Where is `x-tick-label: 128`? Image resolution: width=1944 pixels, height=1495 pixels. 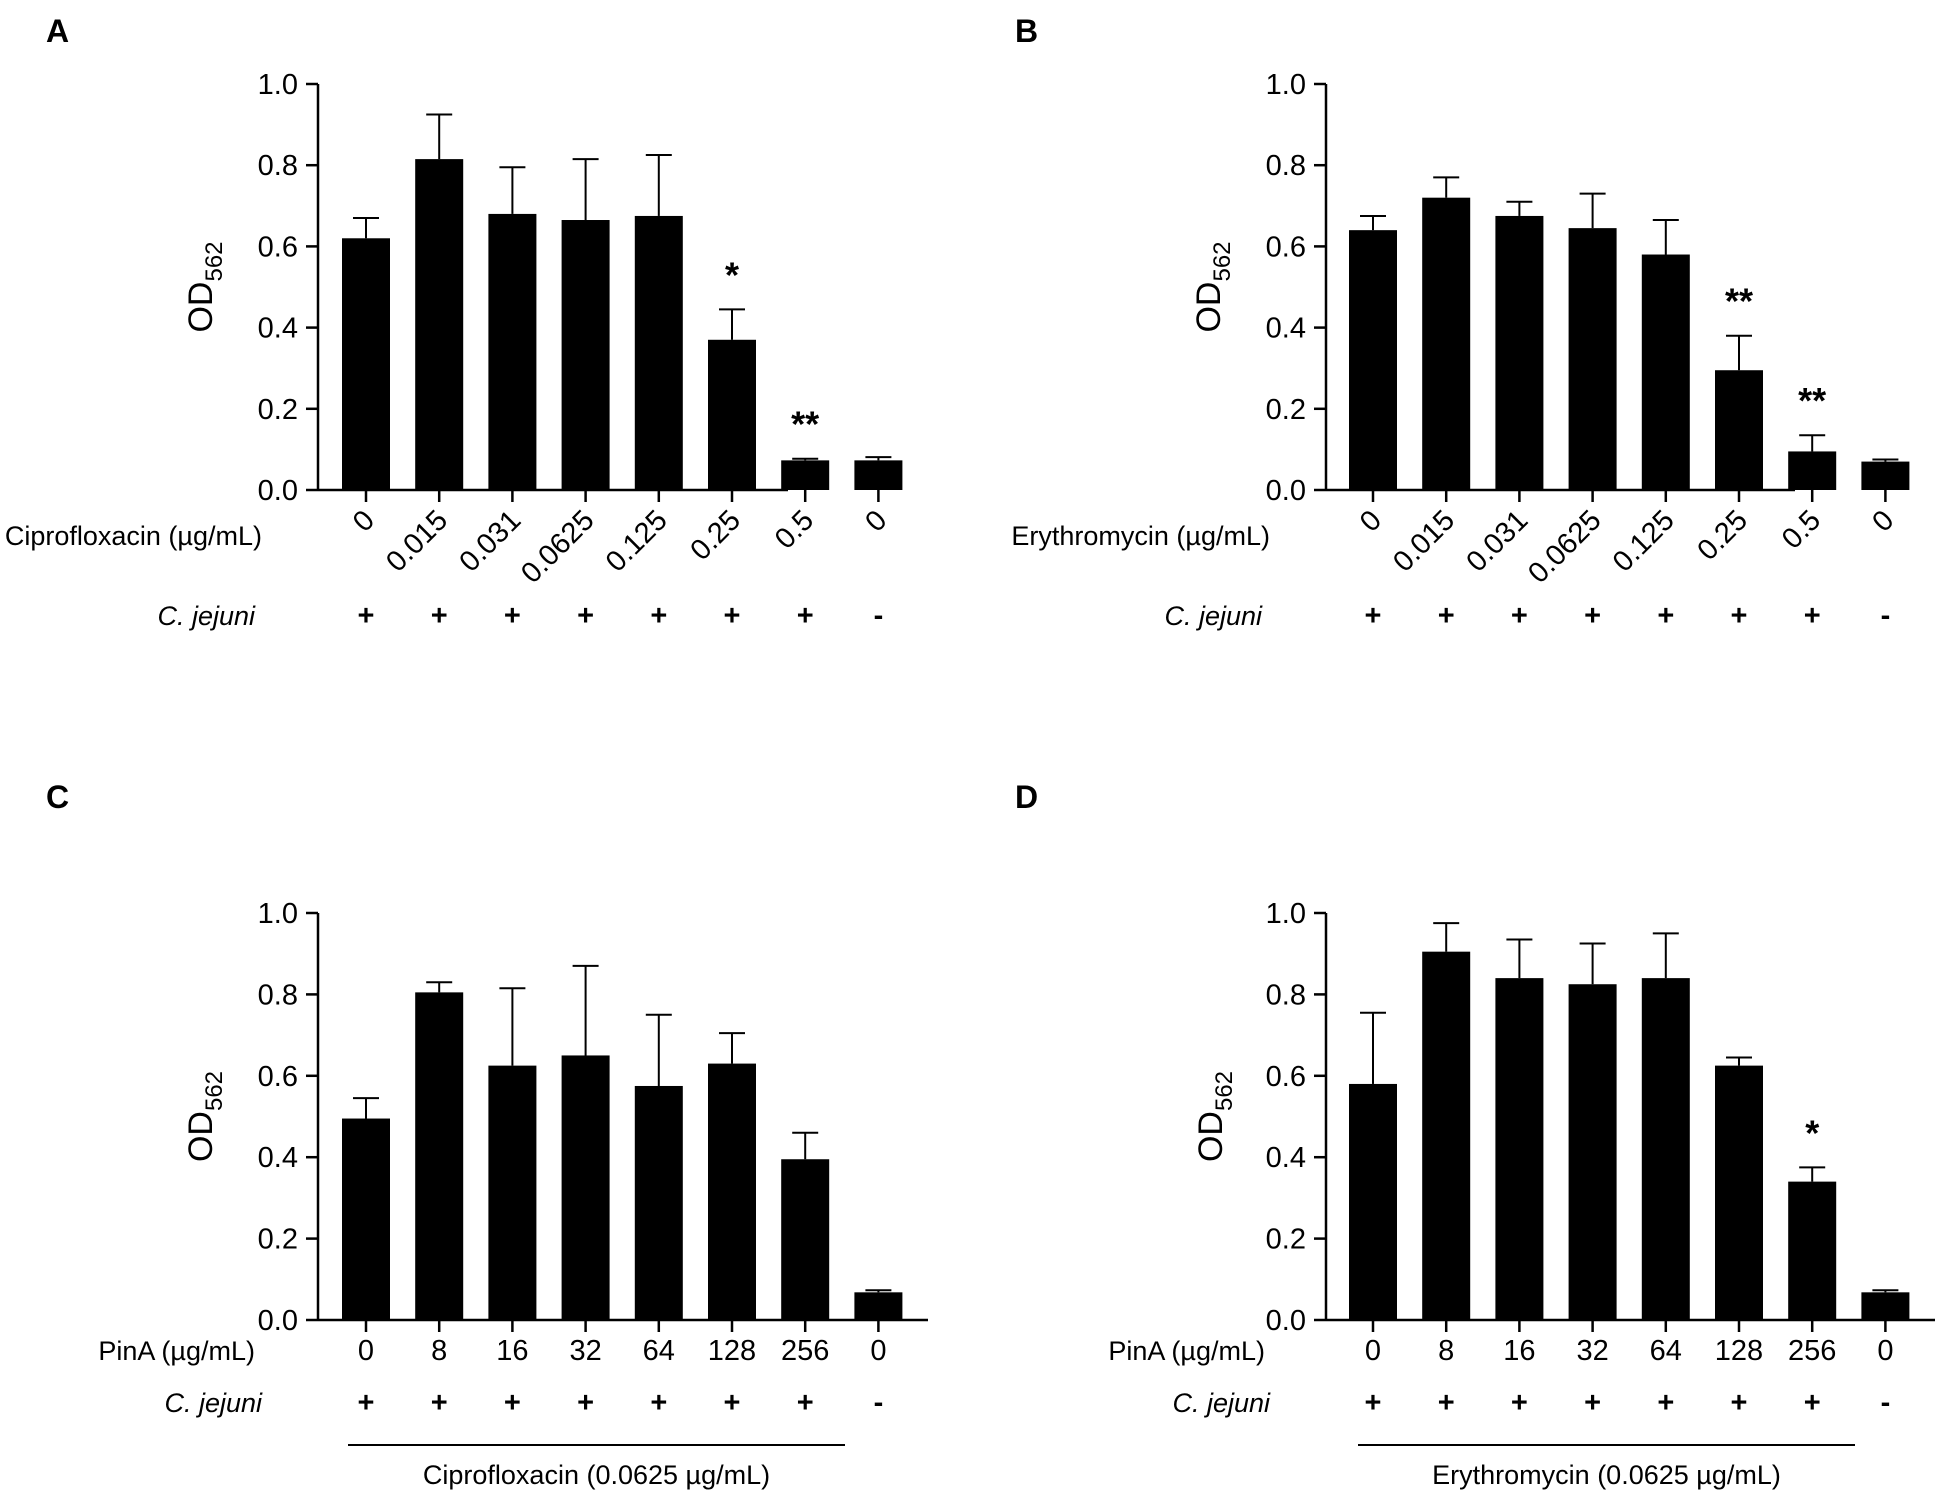 x-tick-label: 128 is located at coordinates (732, 1351).